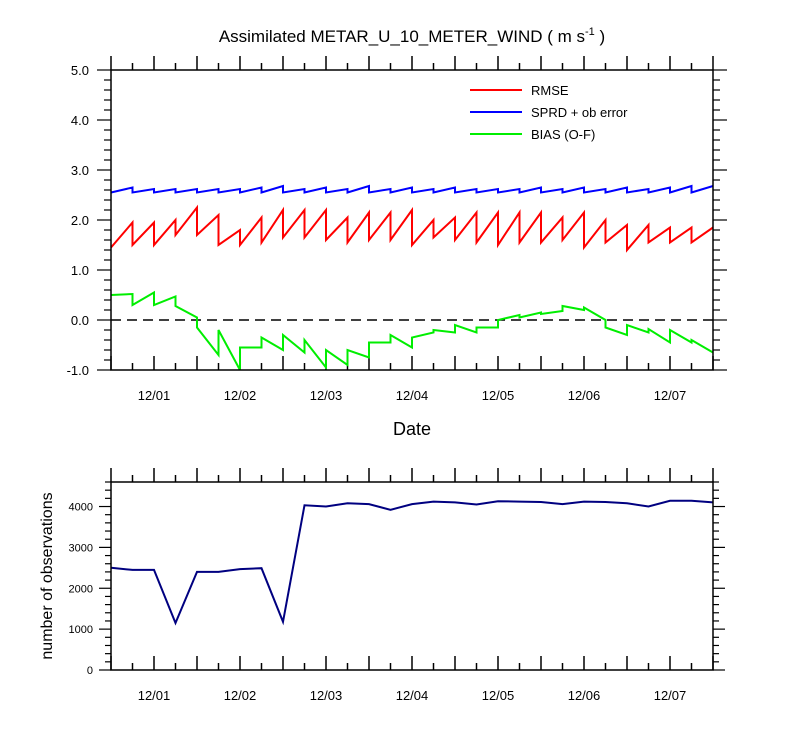  I want to click on x-axis-label: Date, so click(412, 429).